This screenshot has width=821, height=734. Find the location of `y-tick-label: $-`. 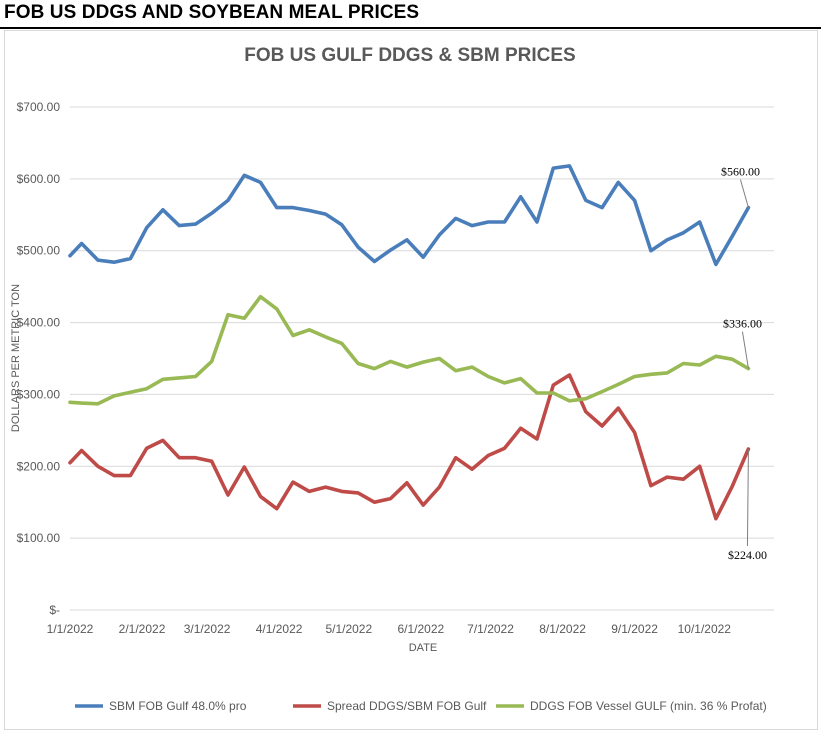

y-tick-label: $- is located at coordinates (54, 610).